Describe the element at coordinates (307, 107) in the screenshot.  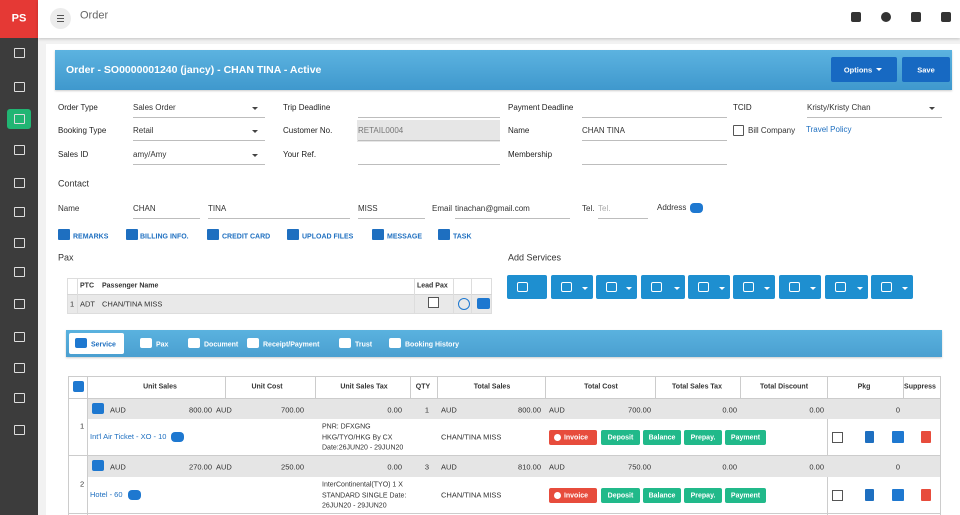
I see `field-label: Trip Deadline` at that location.